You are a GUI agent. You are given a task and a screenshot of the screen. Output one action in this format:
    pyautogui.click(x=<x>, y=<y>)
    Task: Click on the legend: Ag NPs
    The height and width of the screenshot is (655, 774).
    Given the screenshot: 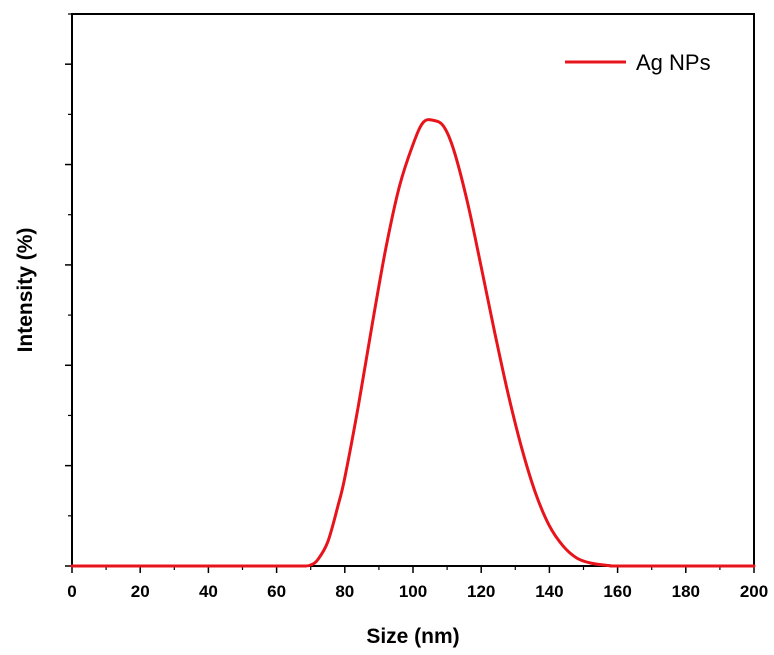 What is the action you would take?
    pyautogui.click(x=638, y=62)
    